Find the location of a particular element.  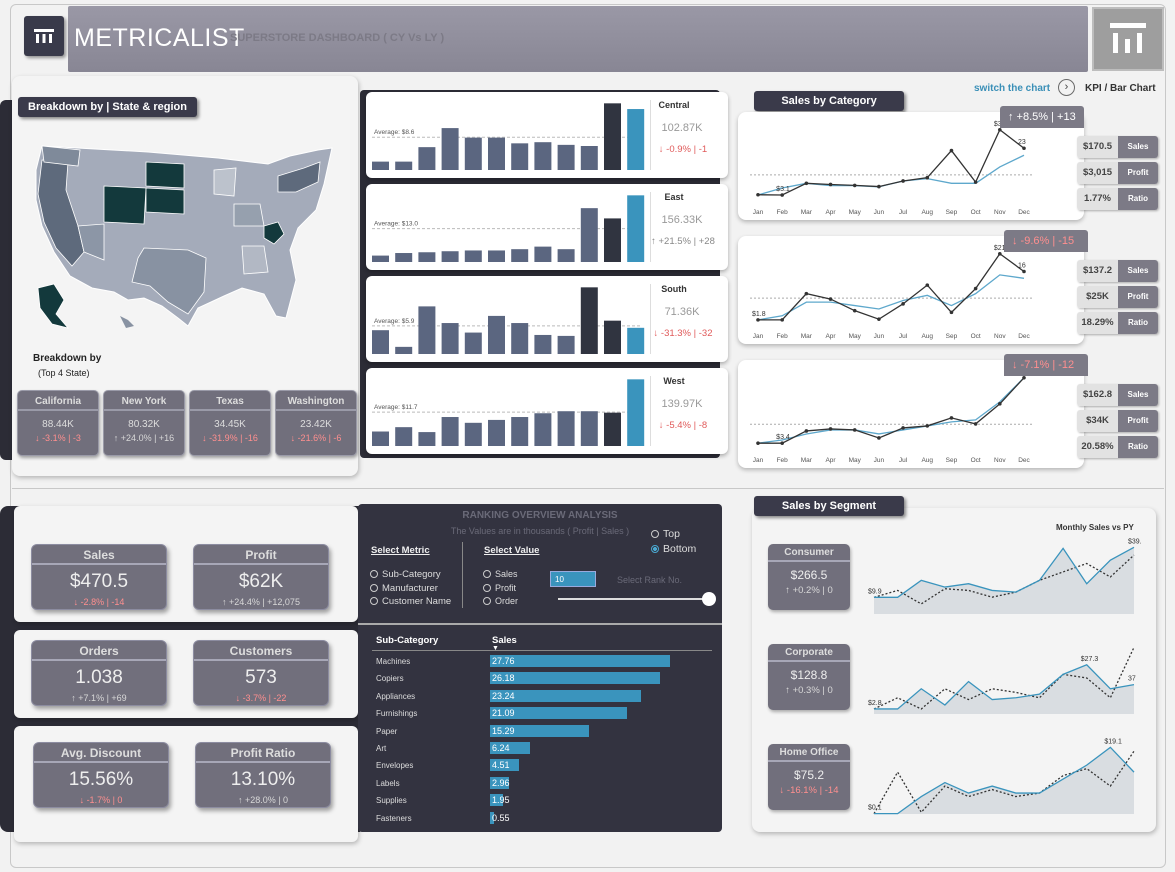

category-kpi-value: $170.5 is located at coordinates (1097, 147).